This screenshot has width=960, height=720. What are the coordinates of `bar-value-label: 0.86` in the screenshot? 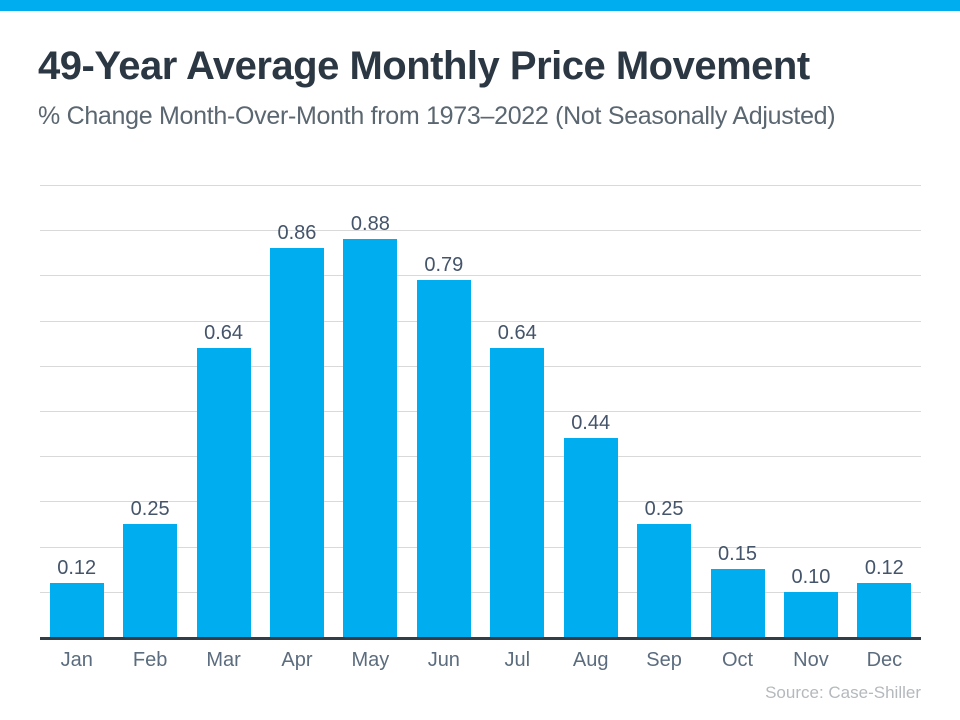 It's located at (297, 233).